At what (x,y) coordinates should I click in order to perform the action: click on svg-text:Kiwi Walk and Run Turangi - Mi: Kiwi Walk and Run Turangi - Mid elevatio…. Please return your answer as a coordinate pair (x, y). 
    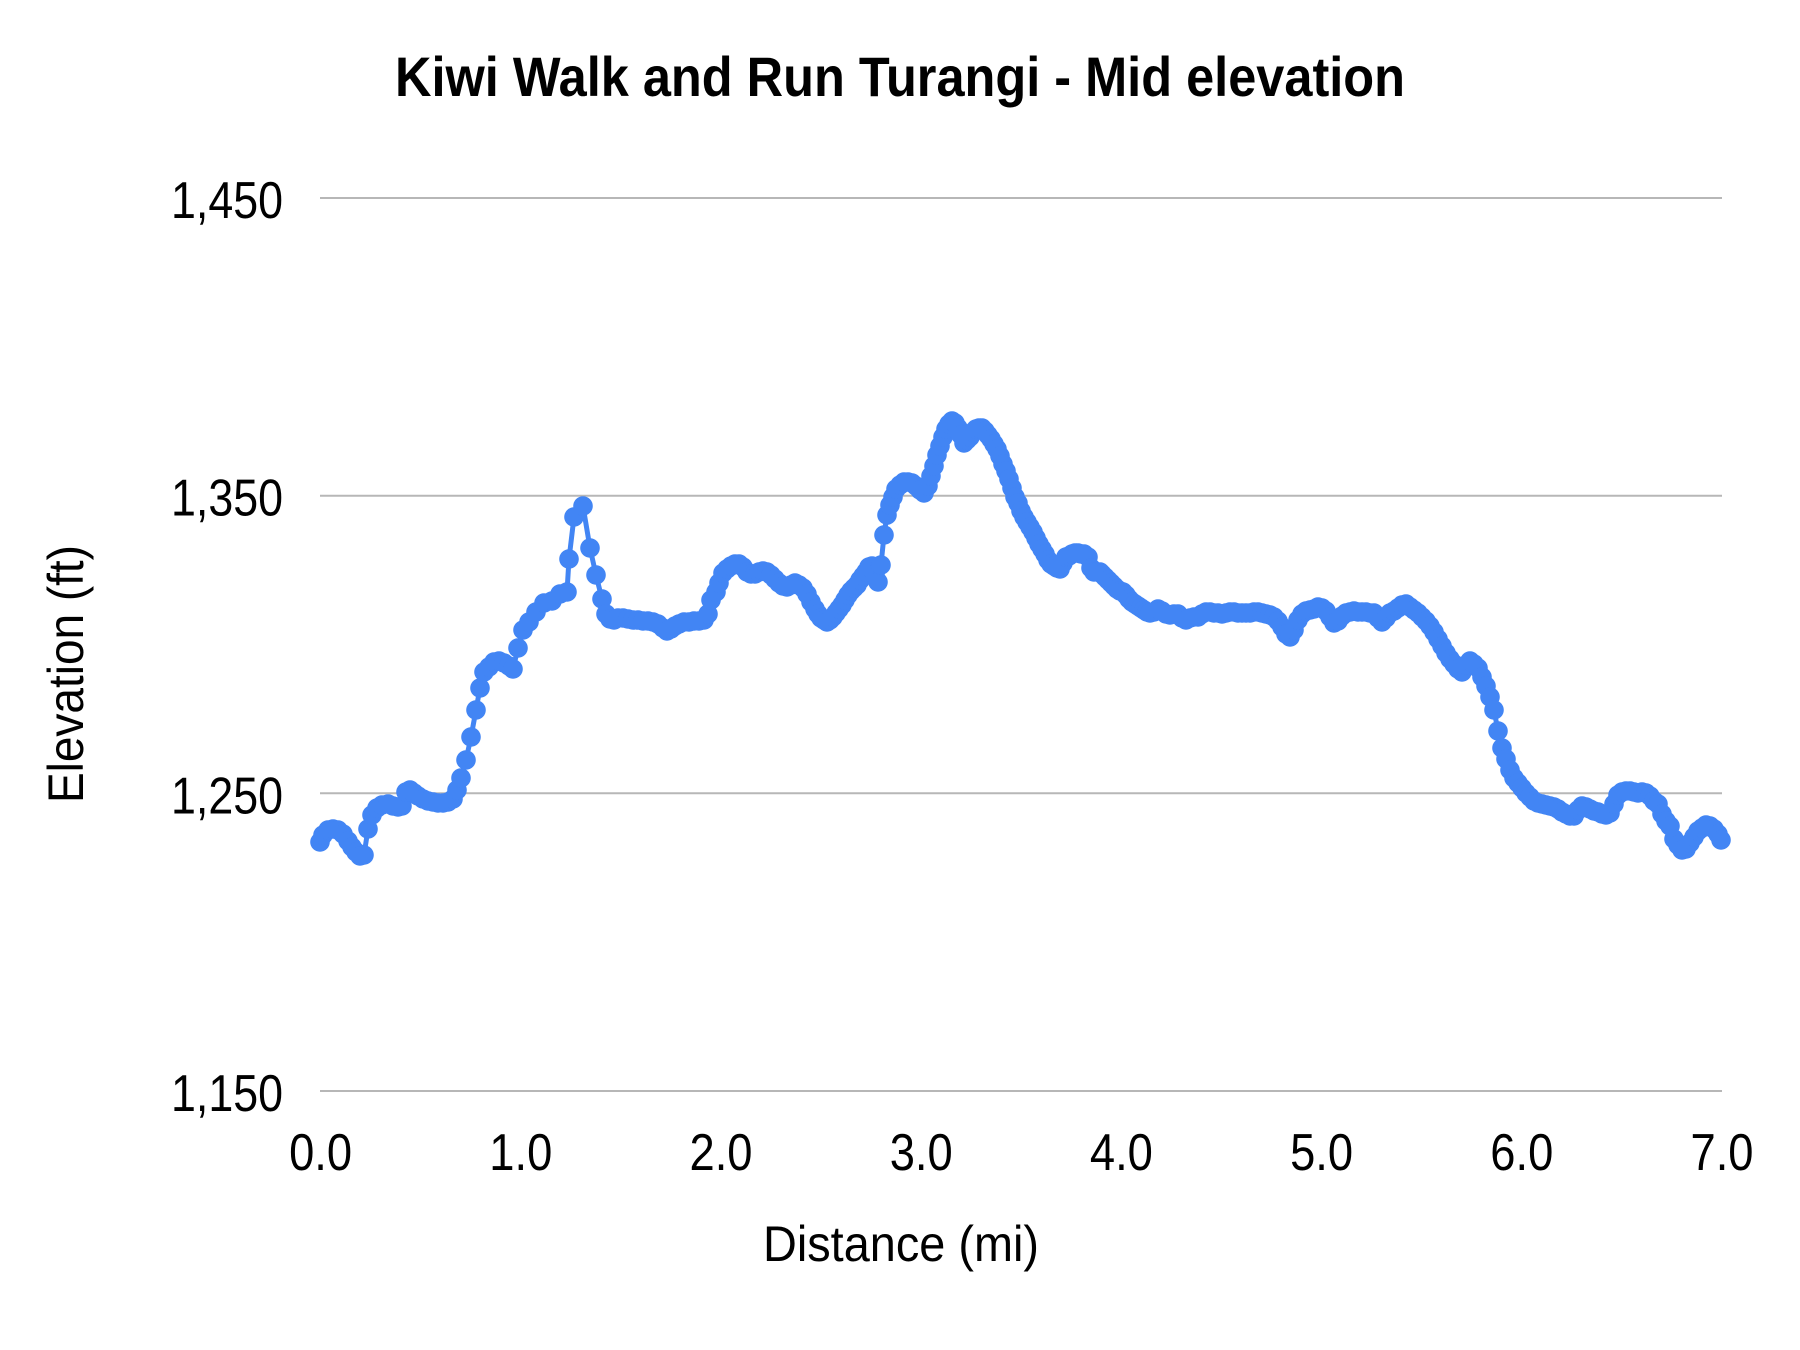
    Looking at the image, I should click on (900, 76).